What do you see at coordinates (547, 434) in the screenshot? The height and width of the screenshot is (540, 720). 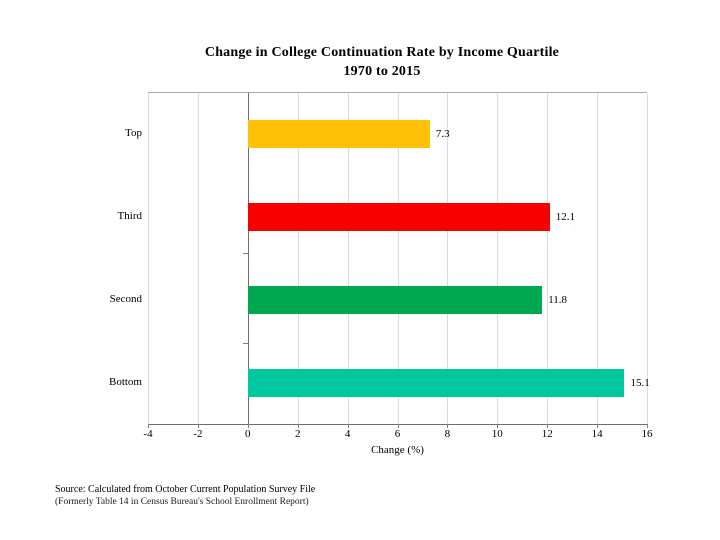 I see `x-tick-label: 12` at bounding box center [547, 434].